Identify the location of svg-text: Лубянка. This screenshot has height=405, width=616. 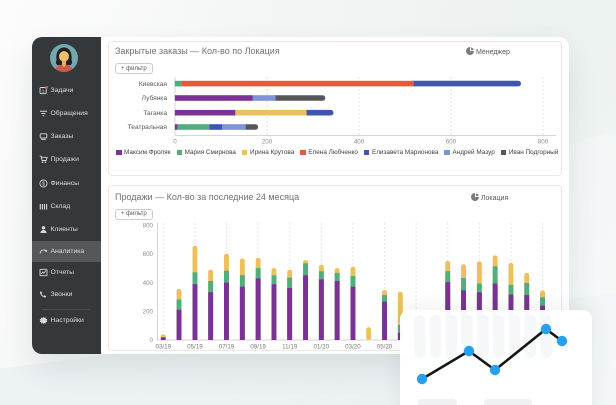
(155, 98).